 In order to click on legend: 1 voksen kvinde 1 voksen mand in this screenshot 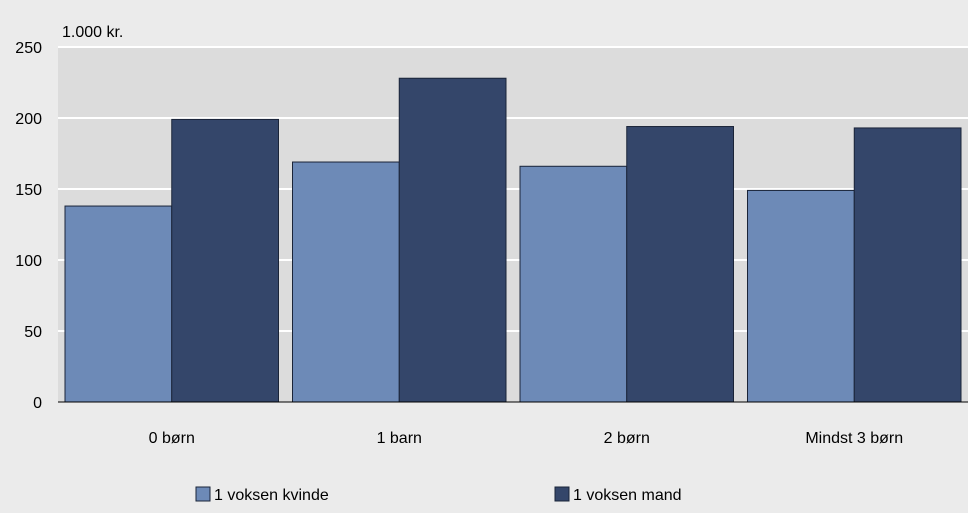, I will do `click(438, 495)`.